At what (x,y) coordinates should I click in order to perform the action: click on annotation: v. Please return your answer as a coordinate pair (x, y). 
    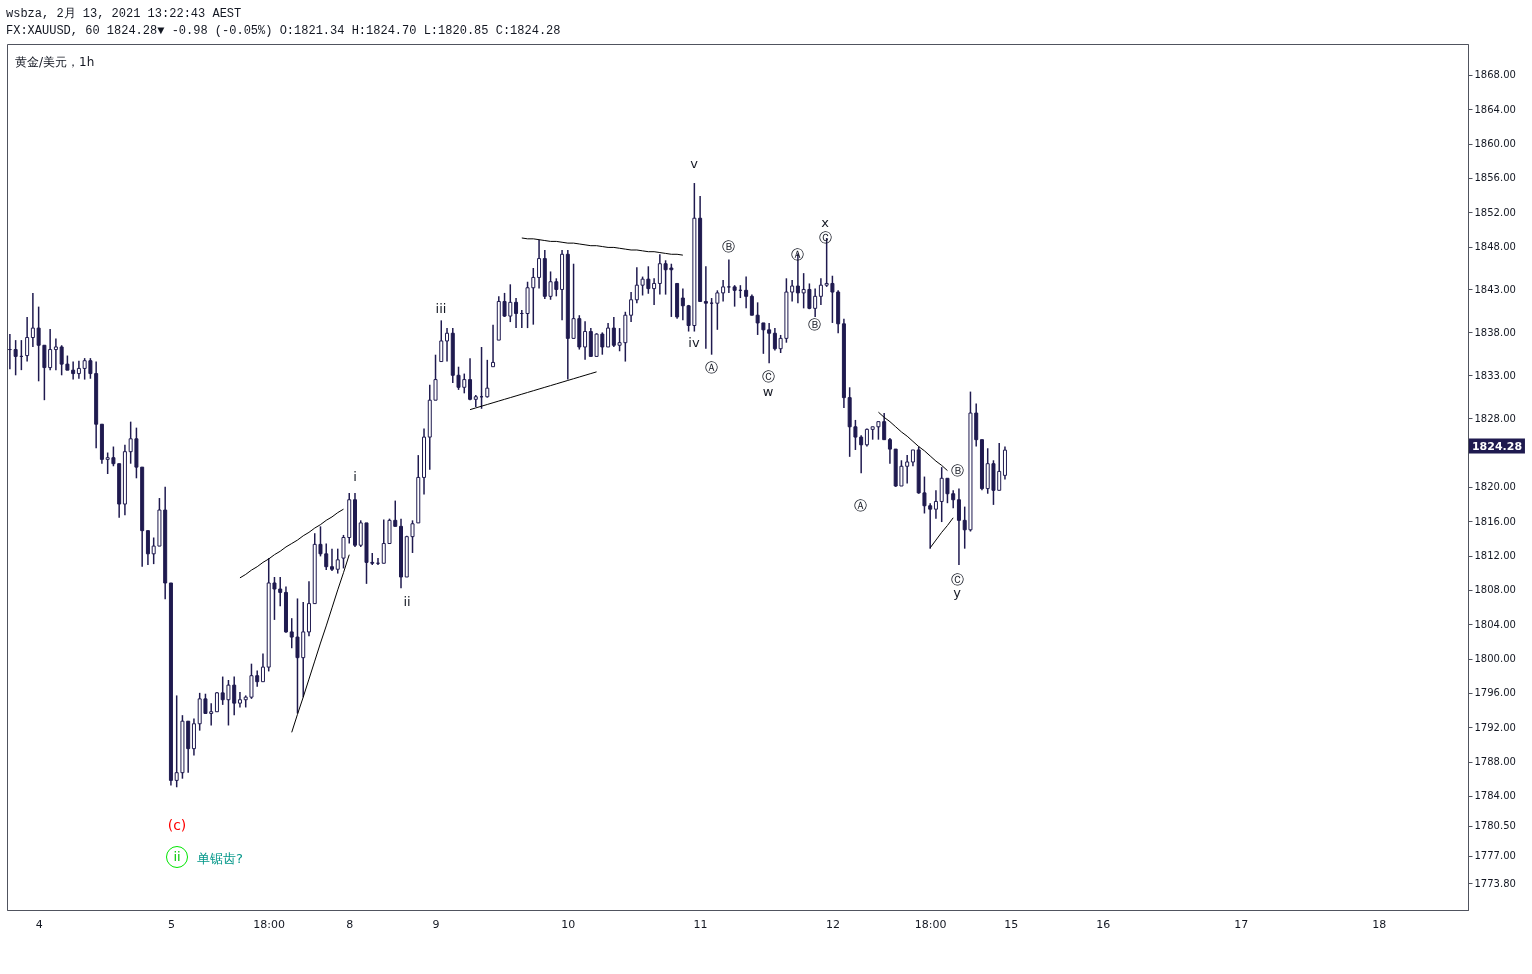
    Looking at the image, I should click on (694, 163).